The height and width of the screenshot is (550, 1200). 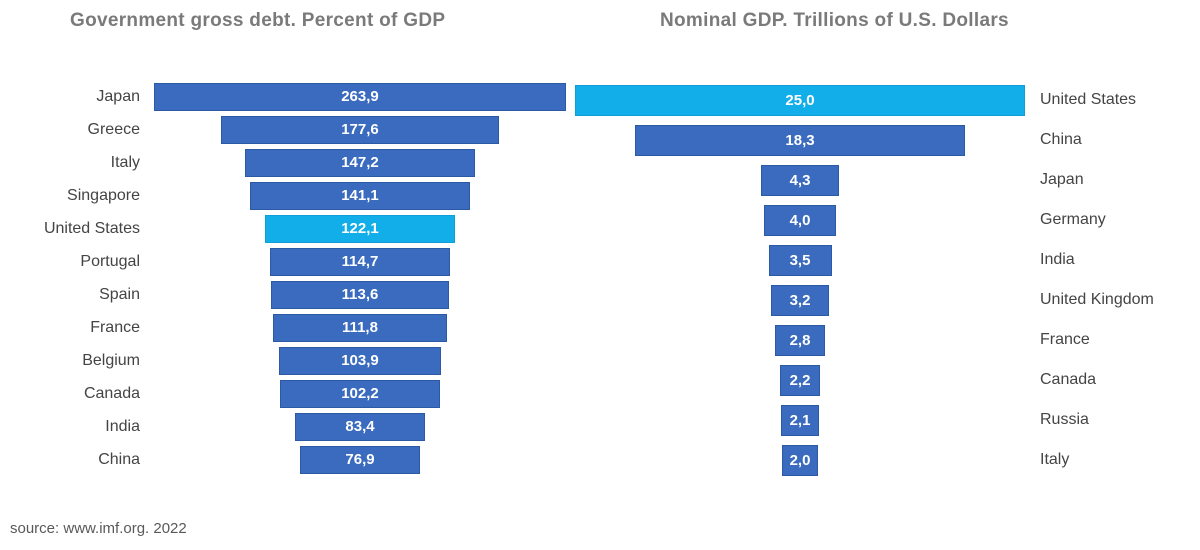 I want to click on bar-value-label: 4,3, so click(x=800, y=180).